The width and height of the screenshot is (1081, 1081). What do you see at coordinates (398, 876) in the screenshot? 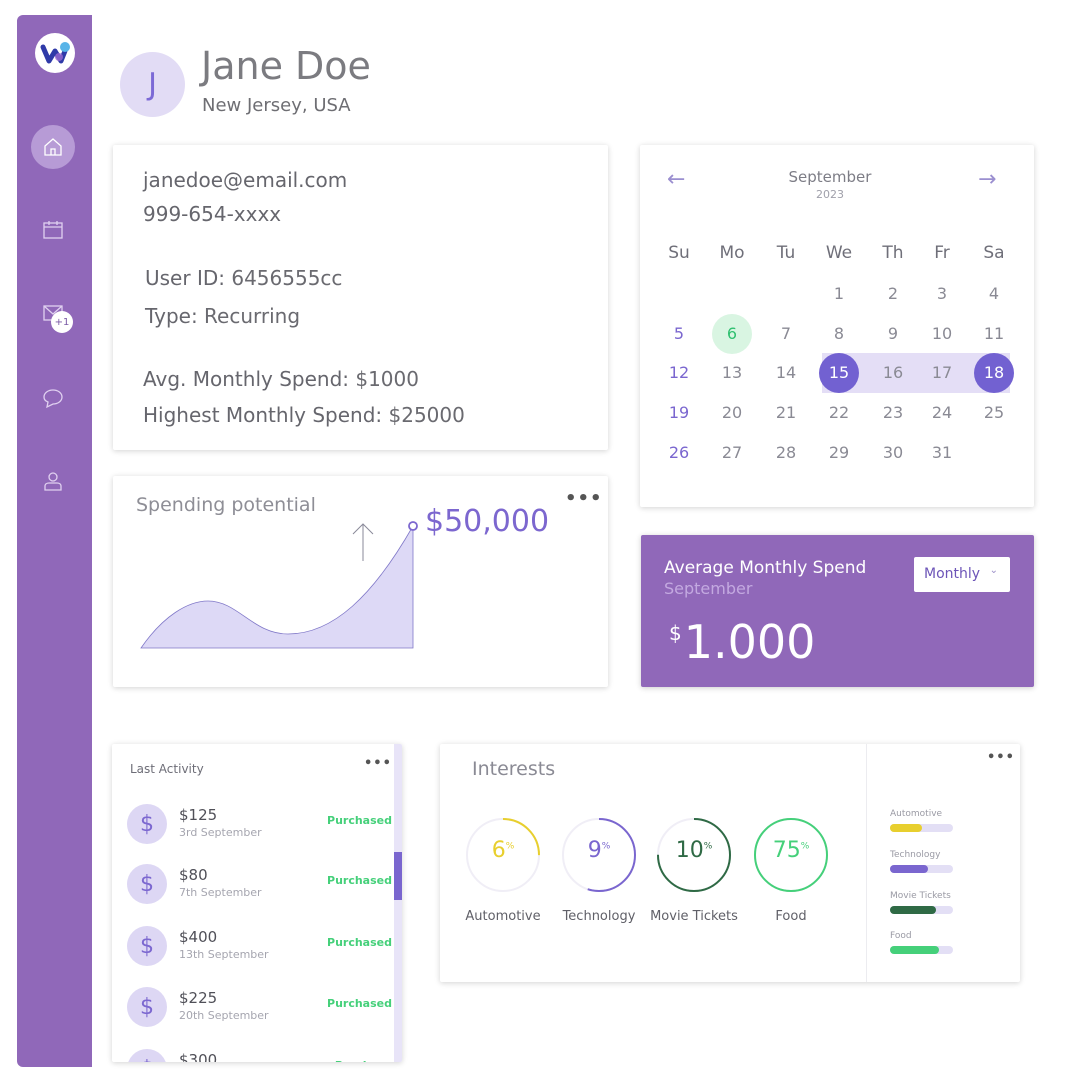
I see `activity-scrollbar-thumb` at bounding box center [398, 876].